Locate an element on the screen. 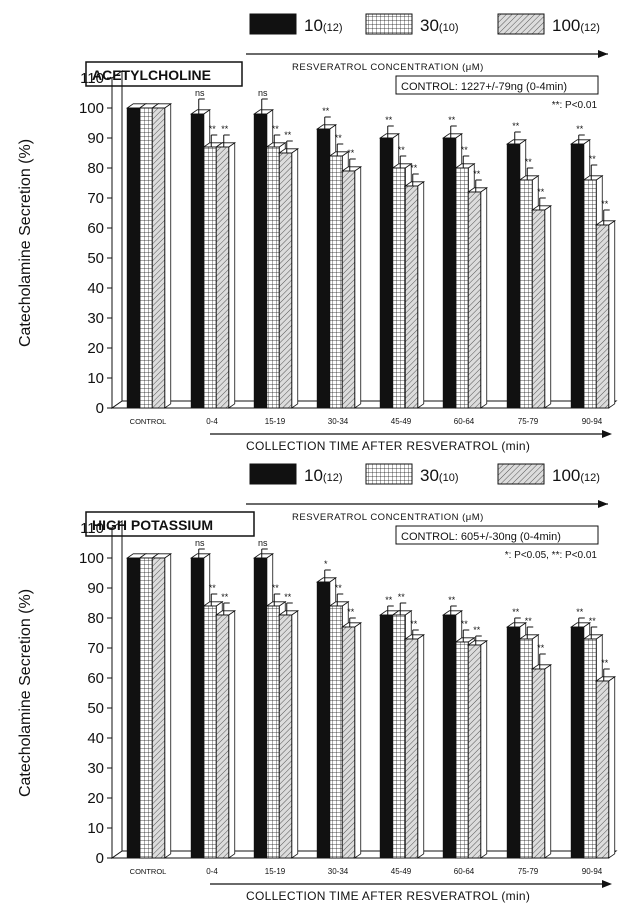  bar-100-CONTROL is located at coordinates (161, 706).